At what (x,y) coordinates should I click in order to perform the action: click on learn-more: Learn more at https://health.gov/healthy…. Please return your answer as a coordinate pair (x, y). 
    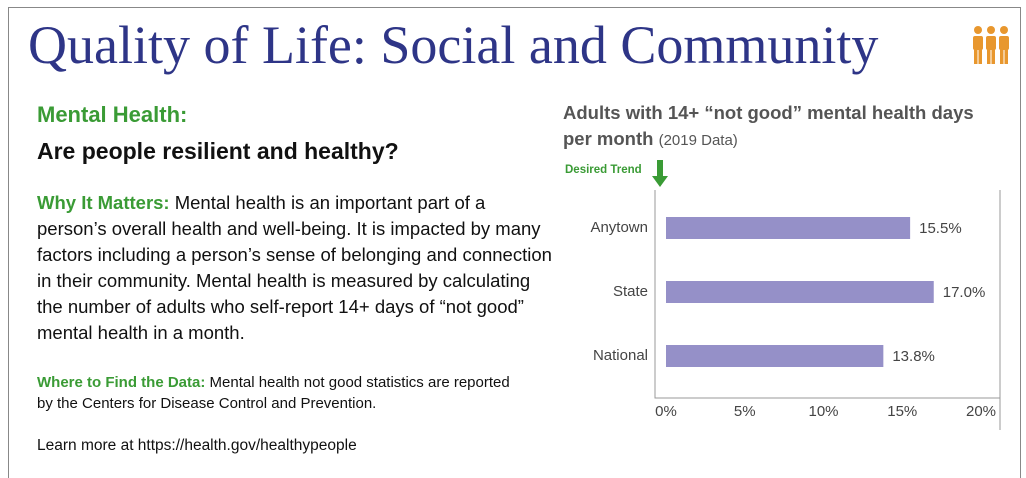
    Looking at the image, I should click on (197, 445).